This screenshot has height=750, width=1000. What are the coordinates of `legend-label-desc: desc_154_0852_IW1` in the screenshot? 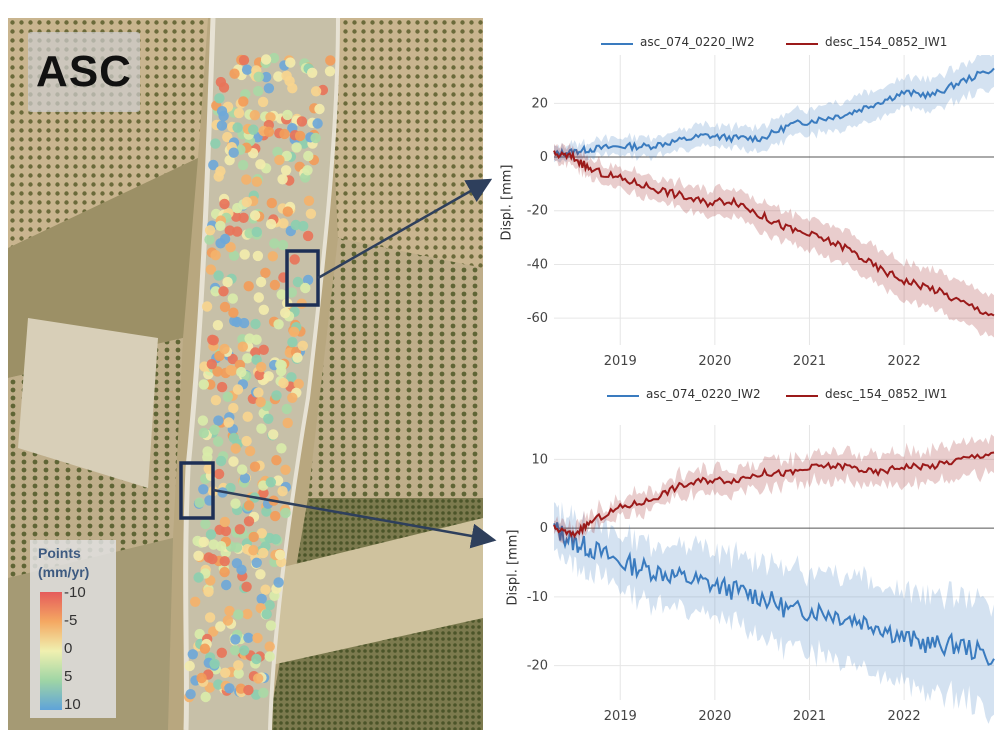 It's located at (886, 42).